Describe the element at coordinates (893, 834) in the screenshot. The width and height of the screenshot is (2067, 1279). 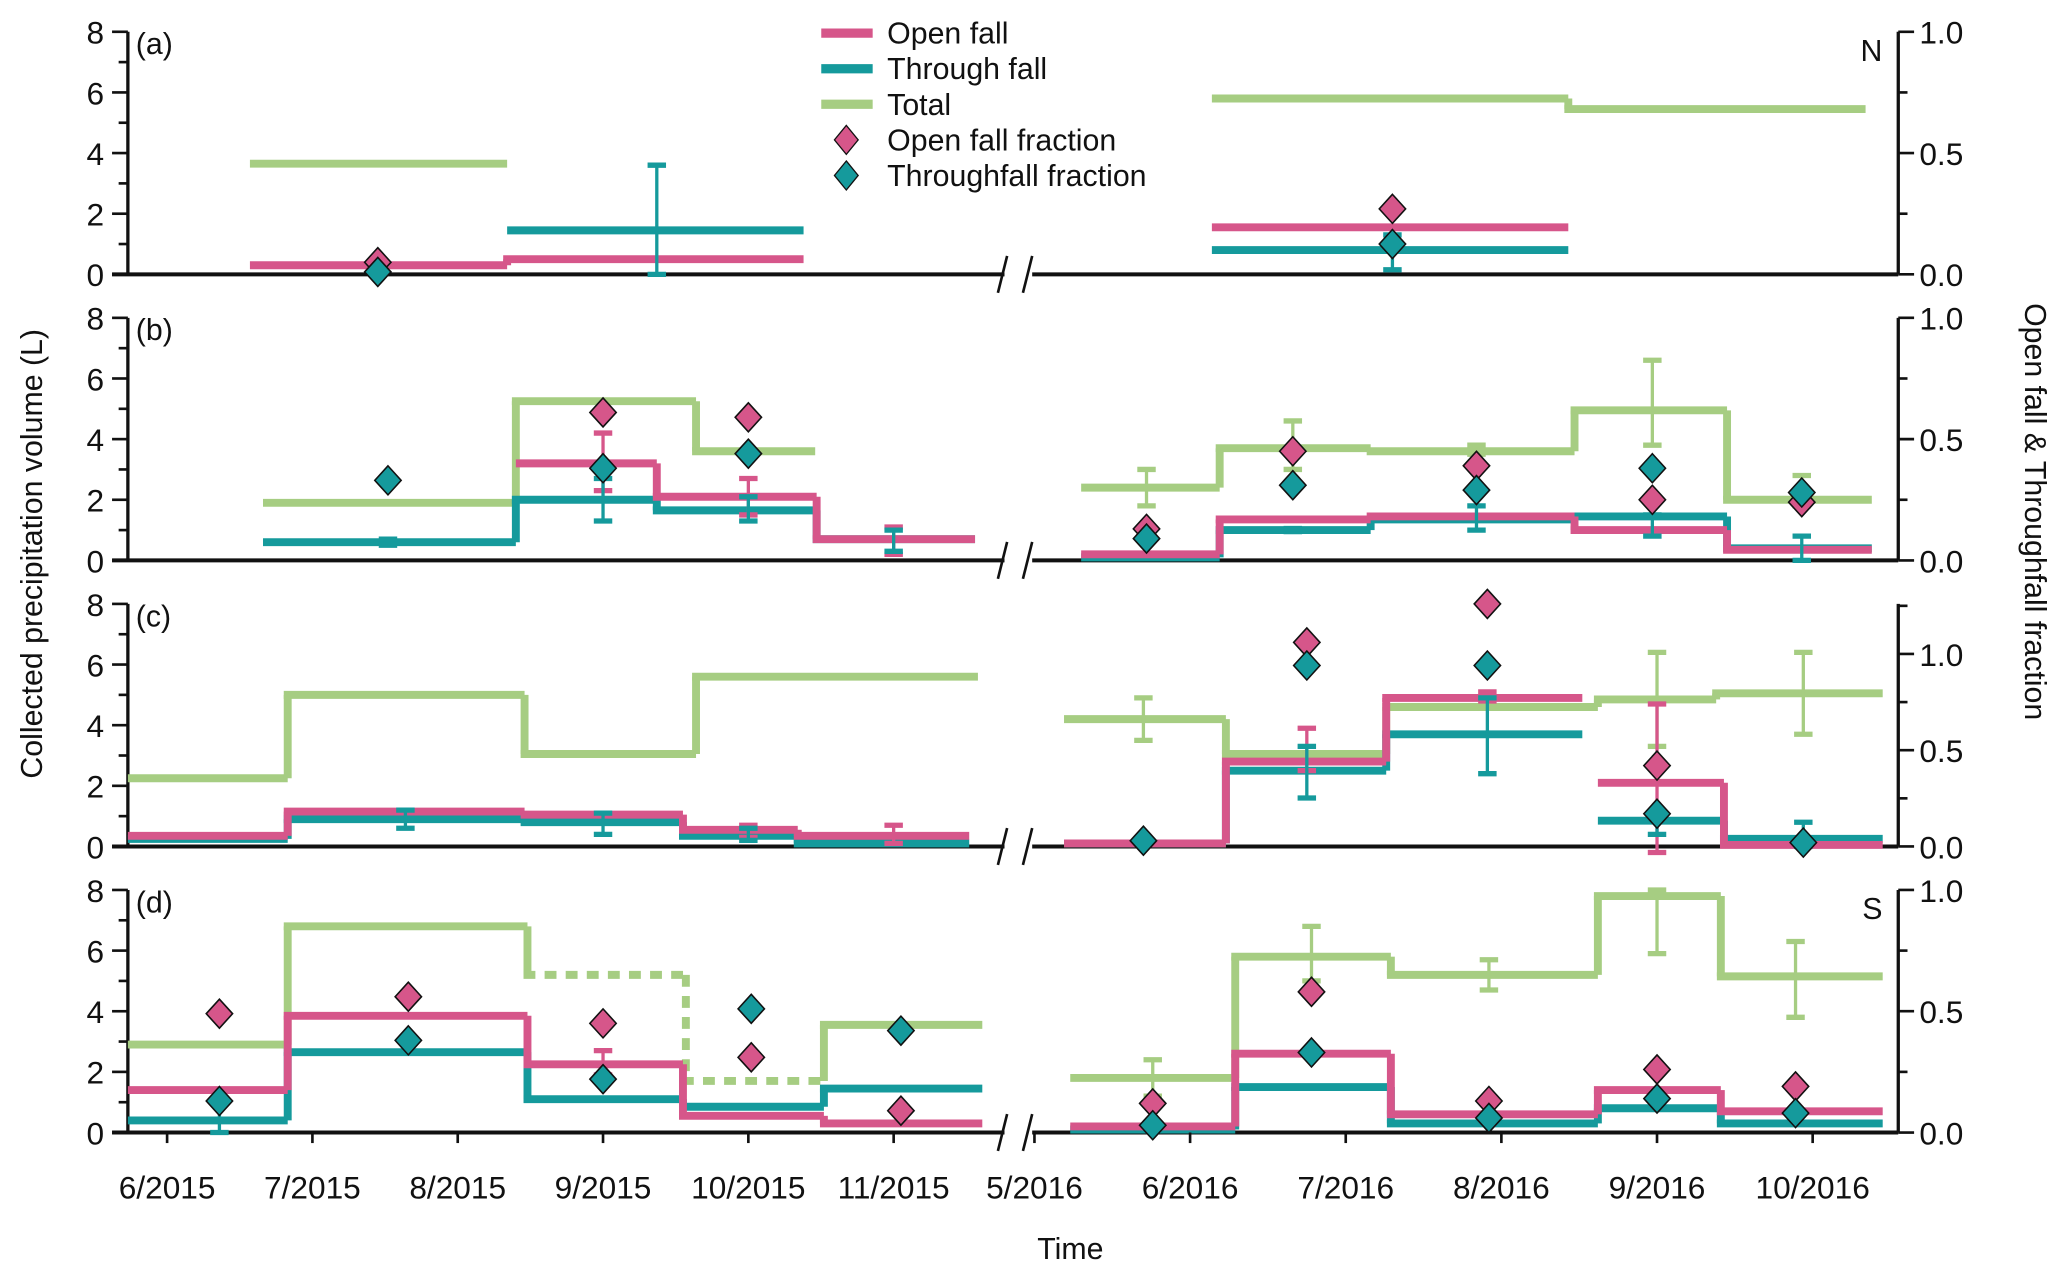
I see `open-error-bar` at that location.